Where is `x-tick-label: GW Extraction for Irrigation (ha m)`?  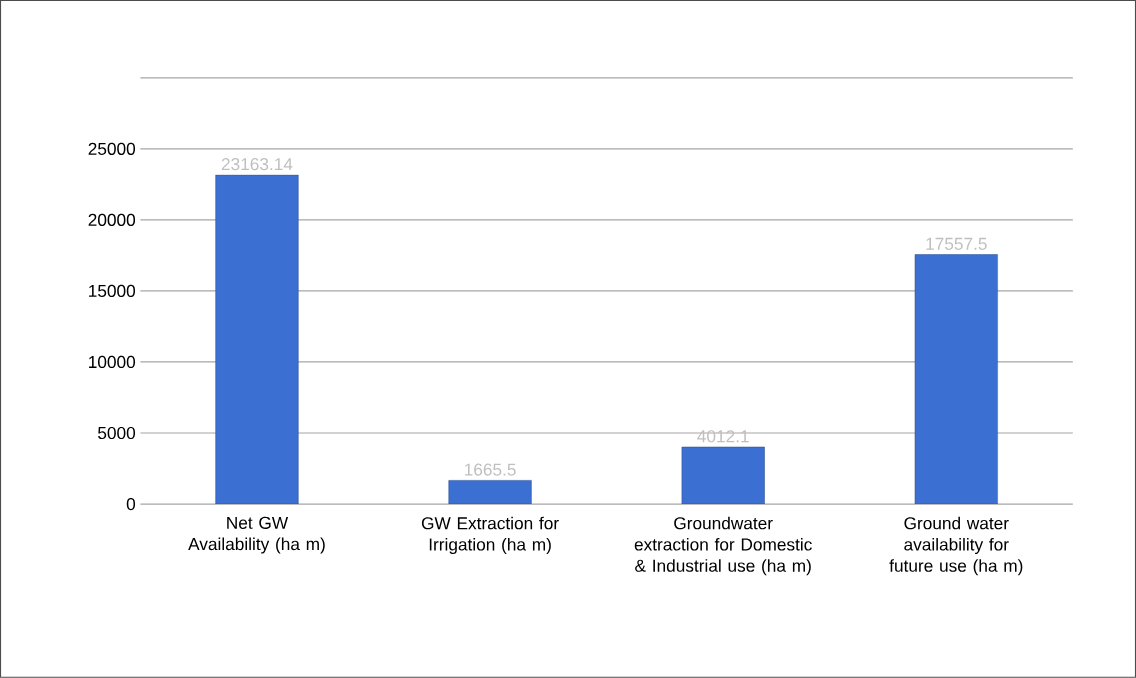
x-tick-label: GW Extraction for Irrigation (ha m) is located at coordinates (490, 535).